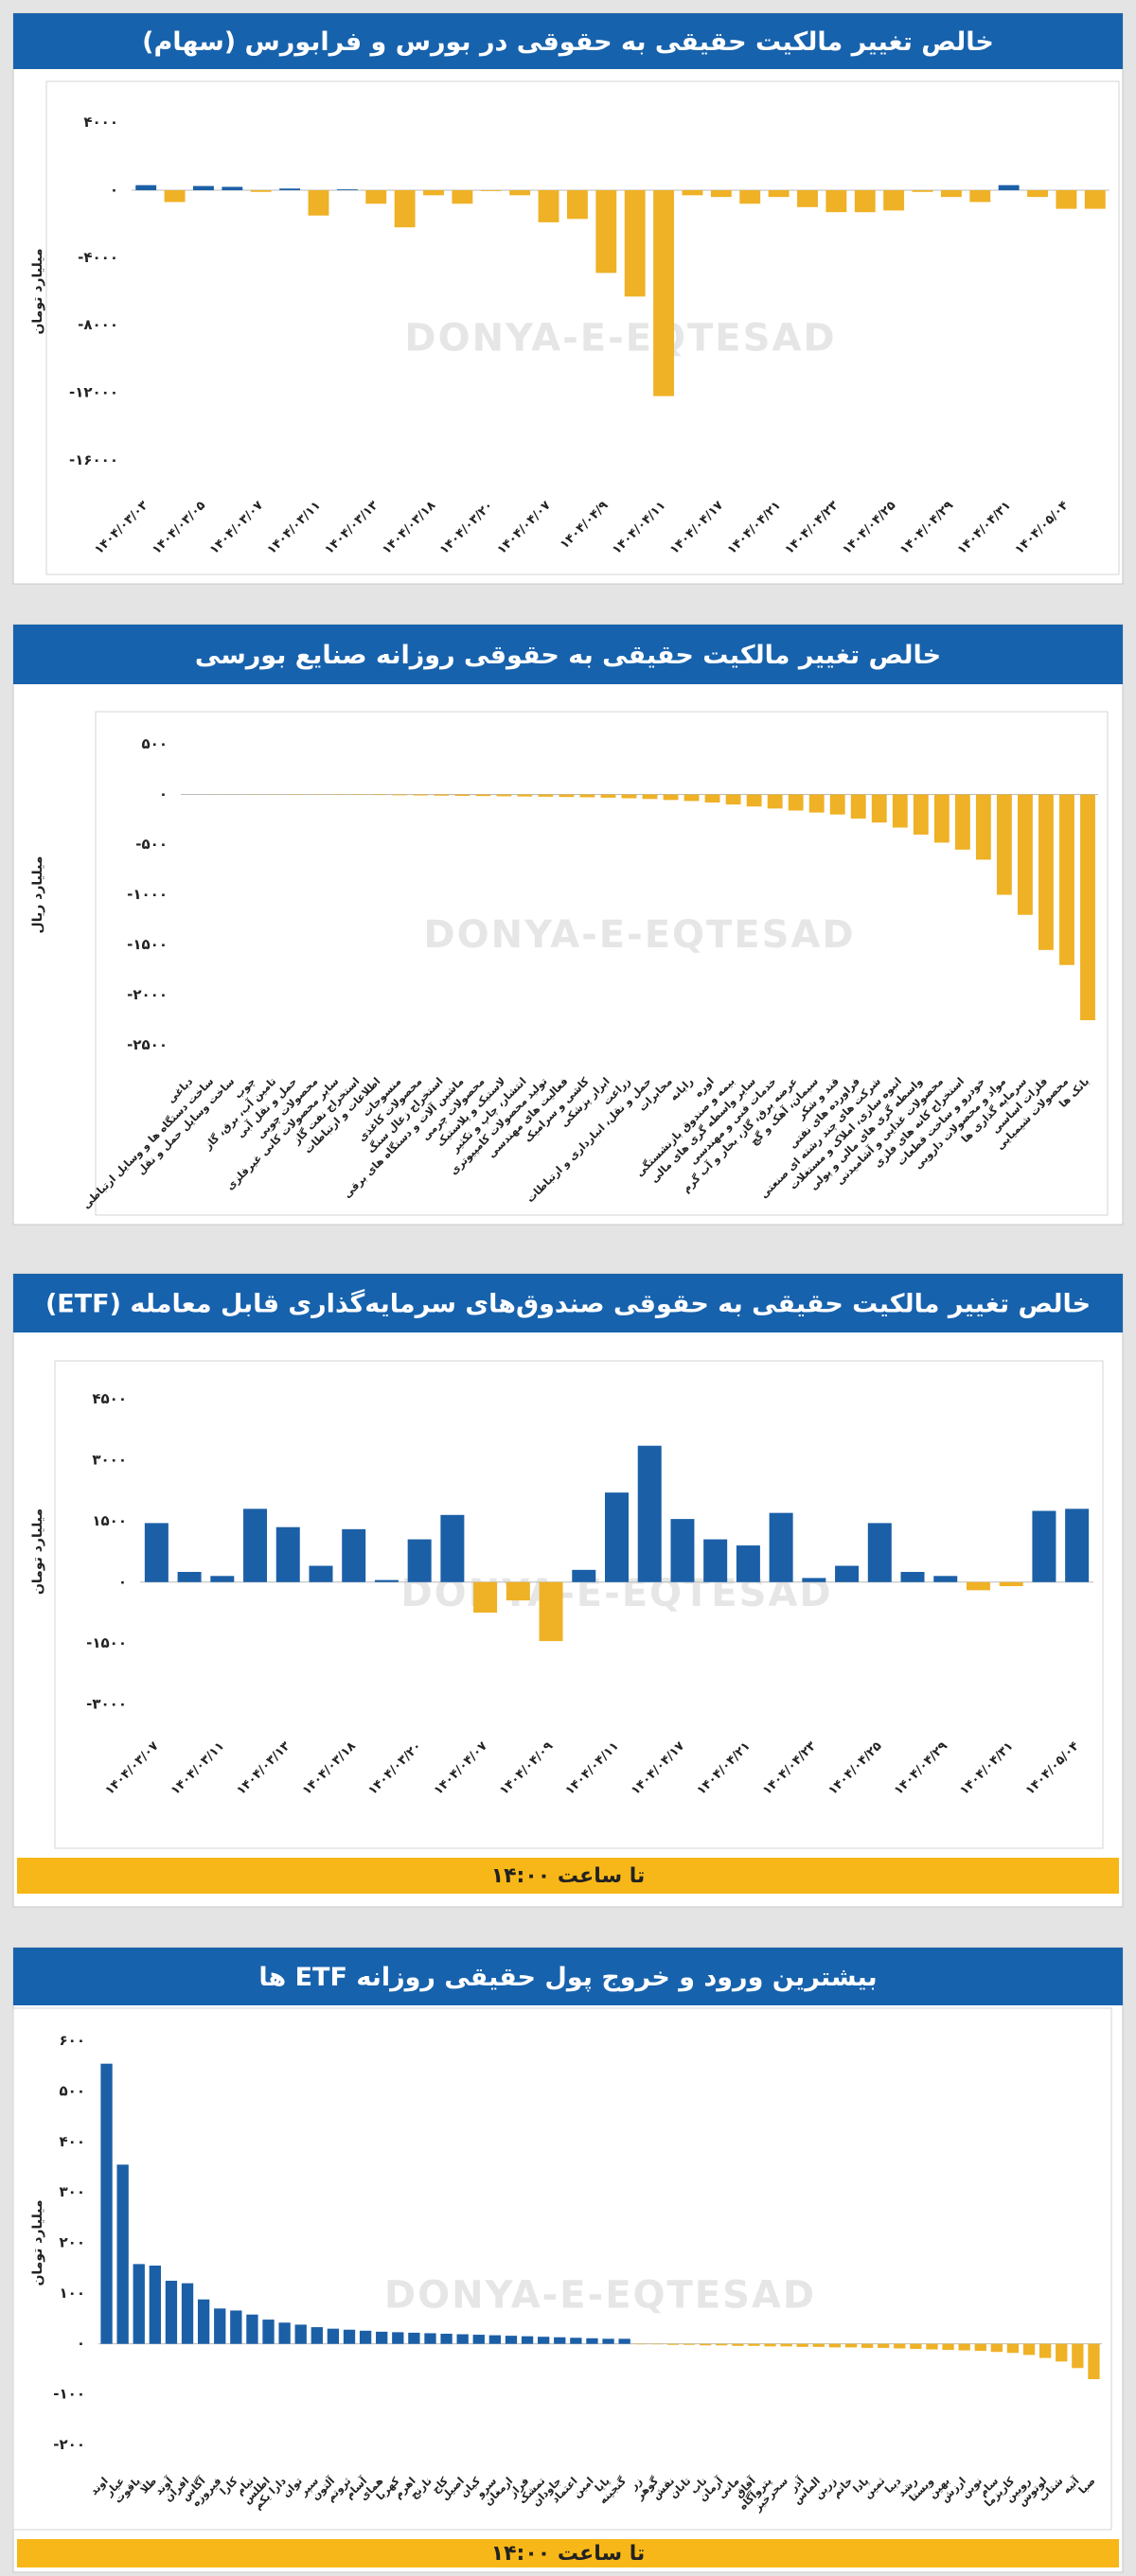  Describe the element at coordinates (72, 2191) in the screenshot. I see `y-tick-label: ۳۰۰` at that location.